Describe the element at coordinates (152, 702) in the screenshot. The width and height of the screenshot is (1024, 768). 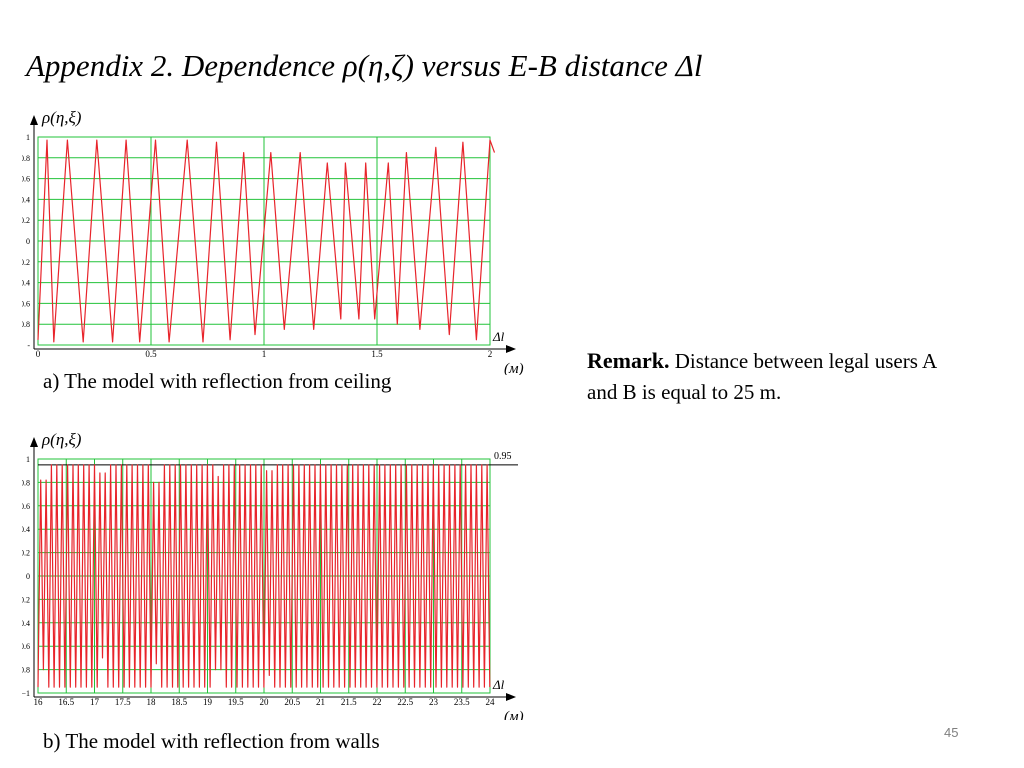
I see `x-tick-label: 18` at that location.